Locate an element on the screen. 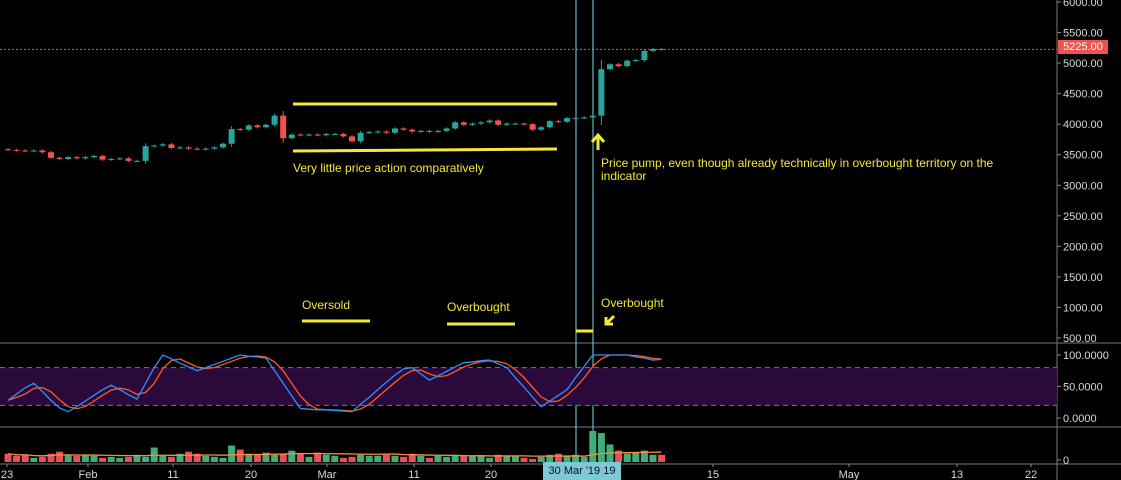 The height and width of the screenshot is (480, 1121). overbought-oversold-band is located at coordinates (528, 386).